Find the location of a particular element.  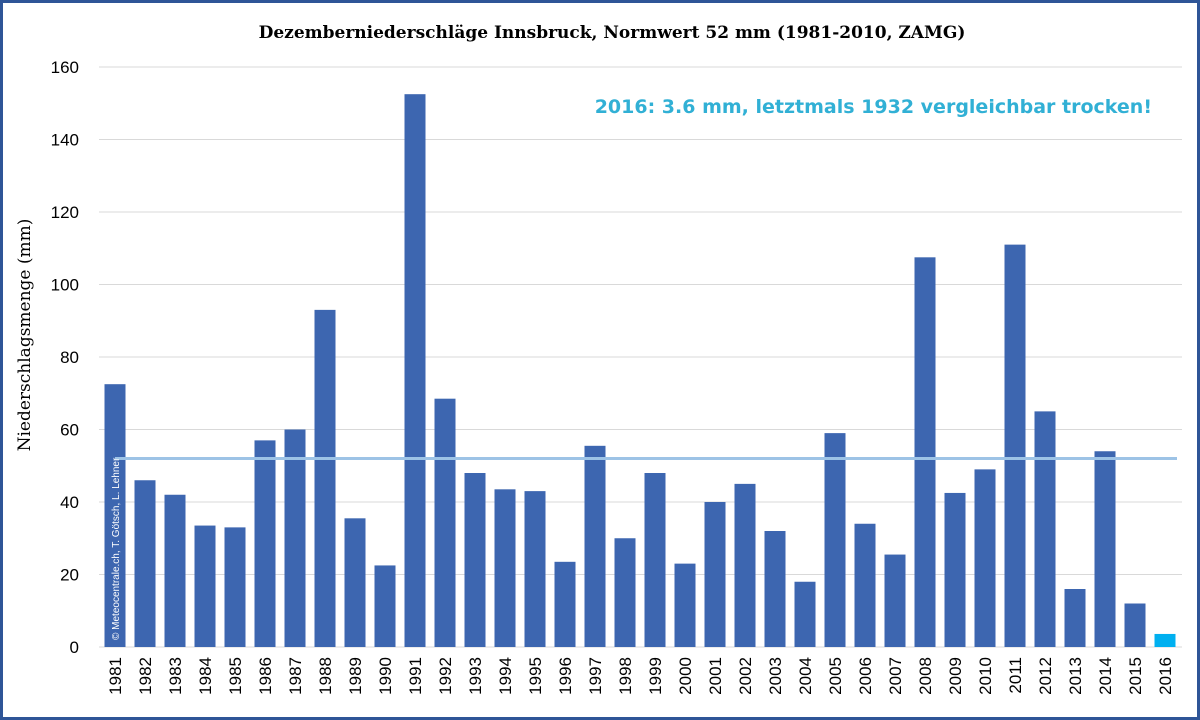

x-tick-label: 1996 is located at coordinates (565, 676).